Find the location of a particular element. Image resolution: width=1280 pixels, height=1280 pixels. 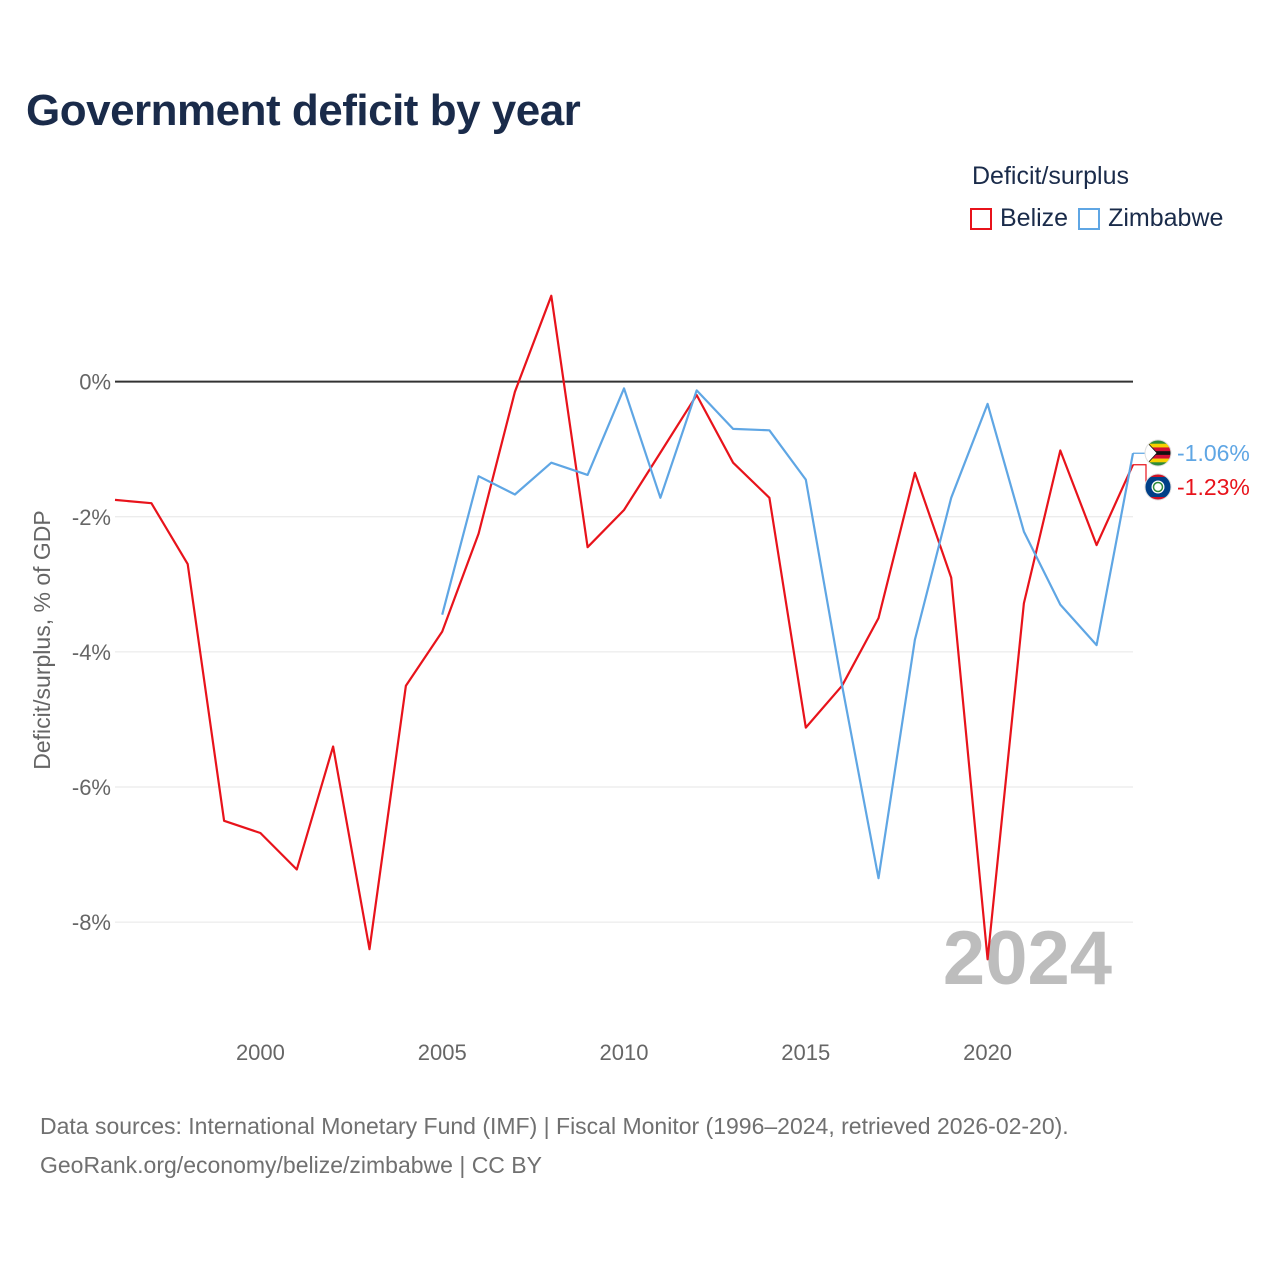

y-tick-label: -4% is located at coordinates (91, 652).